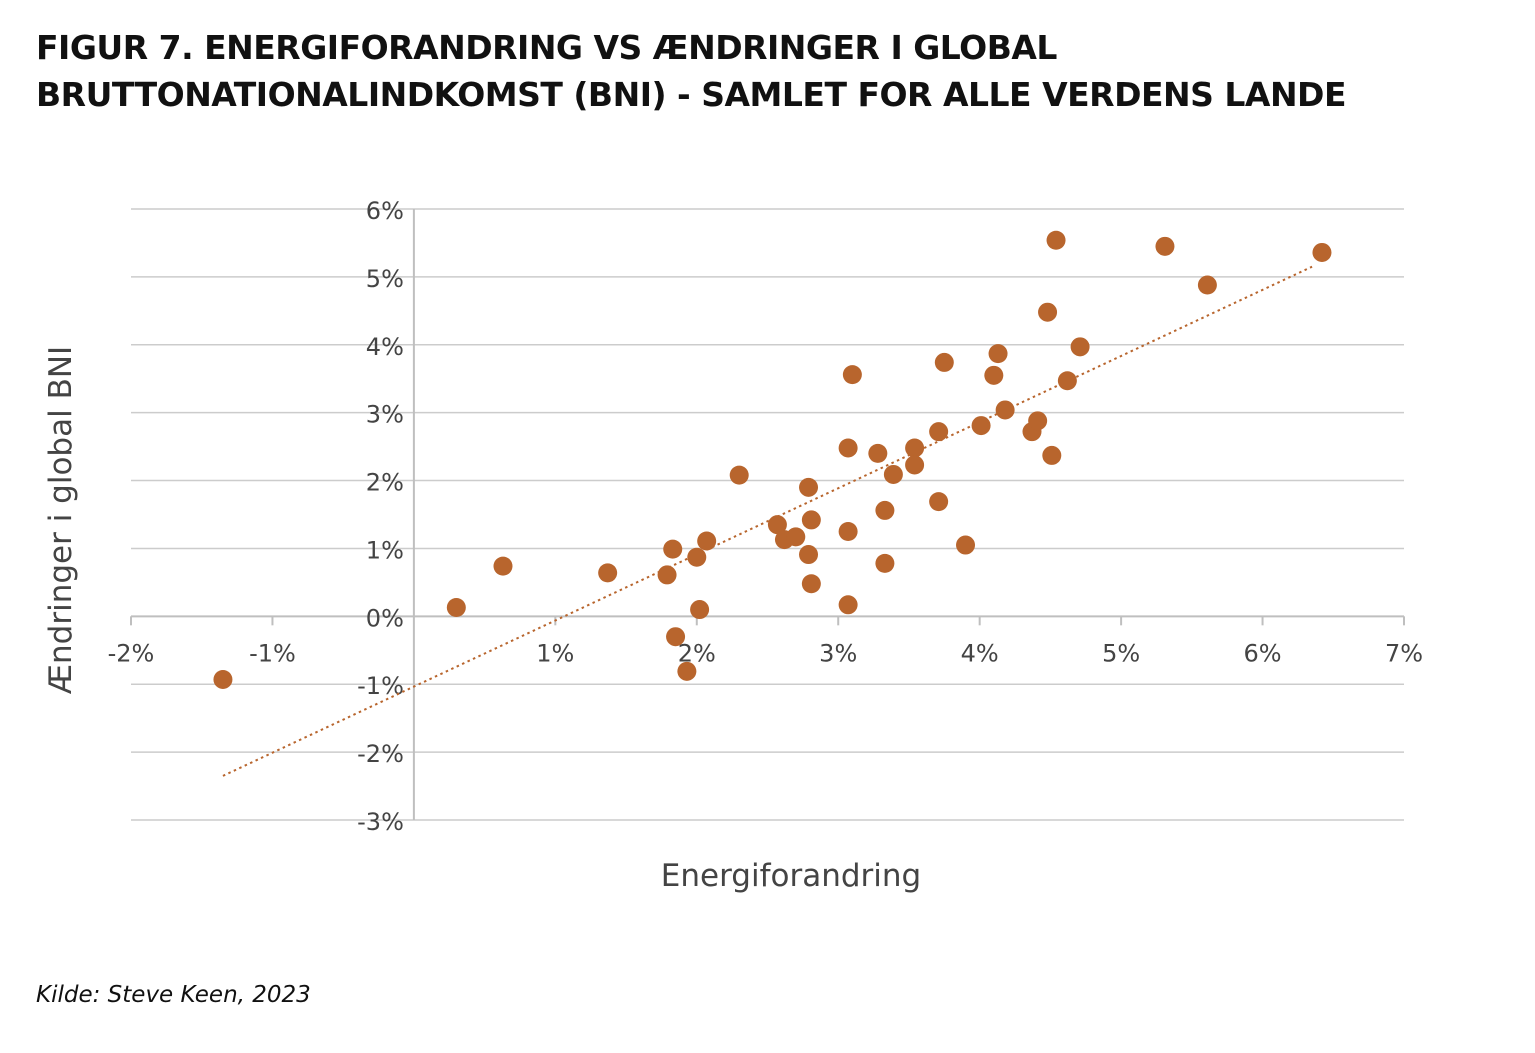 This screenshot has height=1053, width=1535. What do you see at coordinates (380, 686) in the screenshot?
I see `y-tick-label: -1%` at bounding box center [380, 686].